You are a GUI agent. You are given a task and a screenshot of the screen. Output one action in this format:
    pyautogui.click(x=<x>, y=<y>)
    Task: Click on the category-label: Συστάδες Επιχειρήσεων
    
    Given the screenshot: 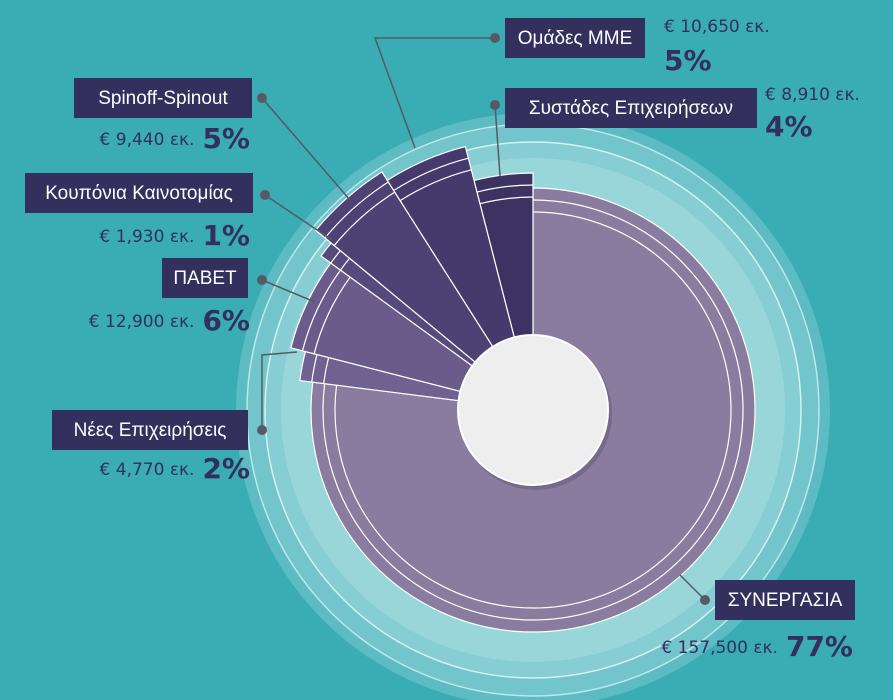 What is the action you would take?
    pyautogui.click(x=631, y=108)
    